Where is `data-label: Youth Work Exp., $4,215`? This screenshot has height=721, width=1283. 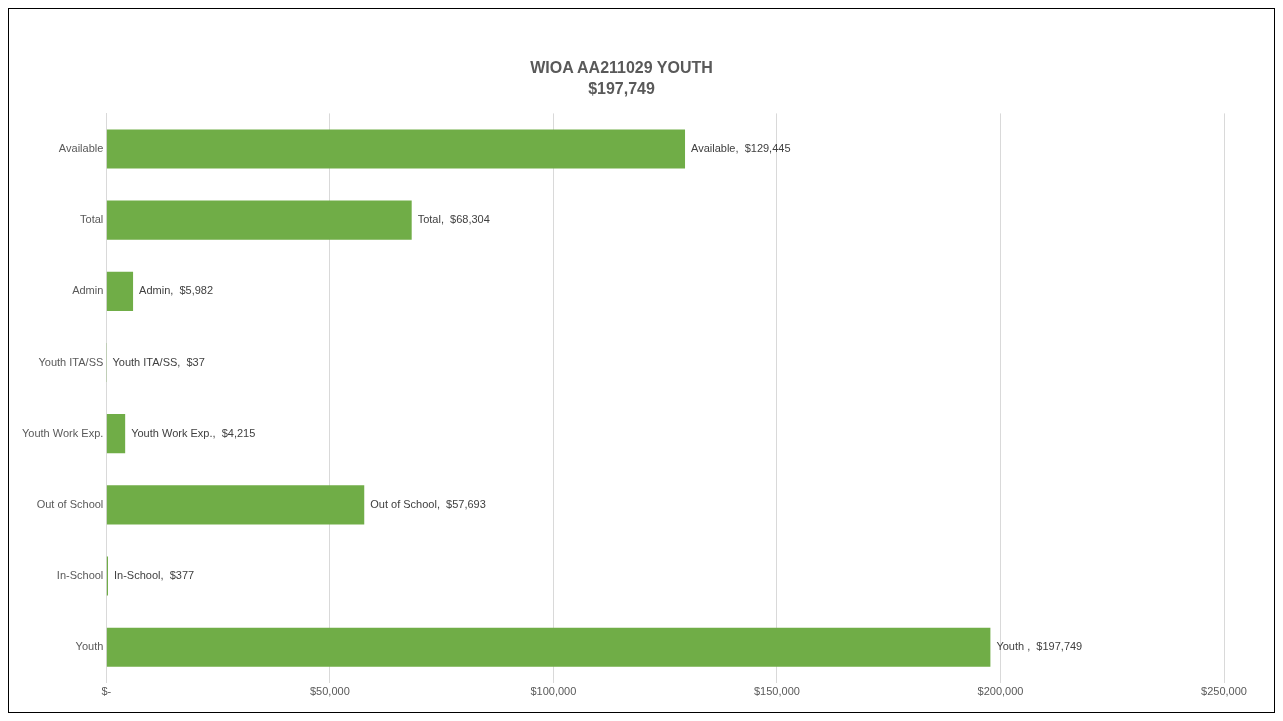 data-label: Youth Work Exp., $4,215 is located at coordinates (193, 432).